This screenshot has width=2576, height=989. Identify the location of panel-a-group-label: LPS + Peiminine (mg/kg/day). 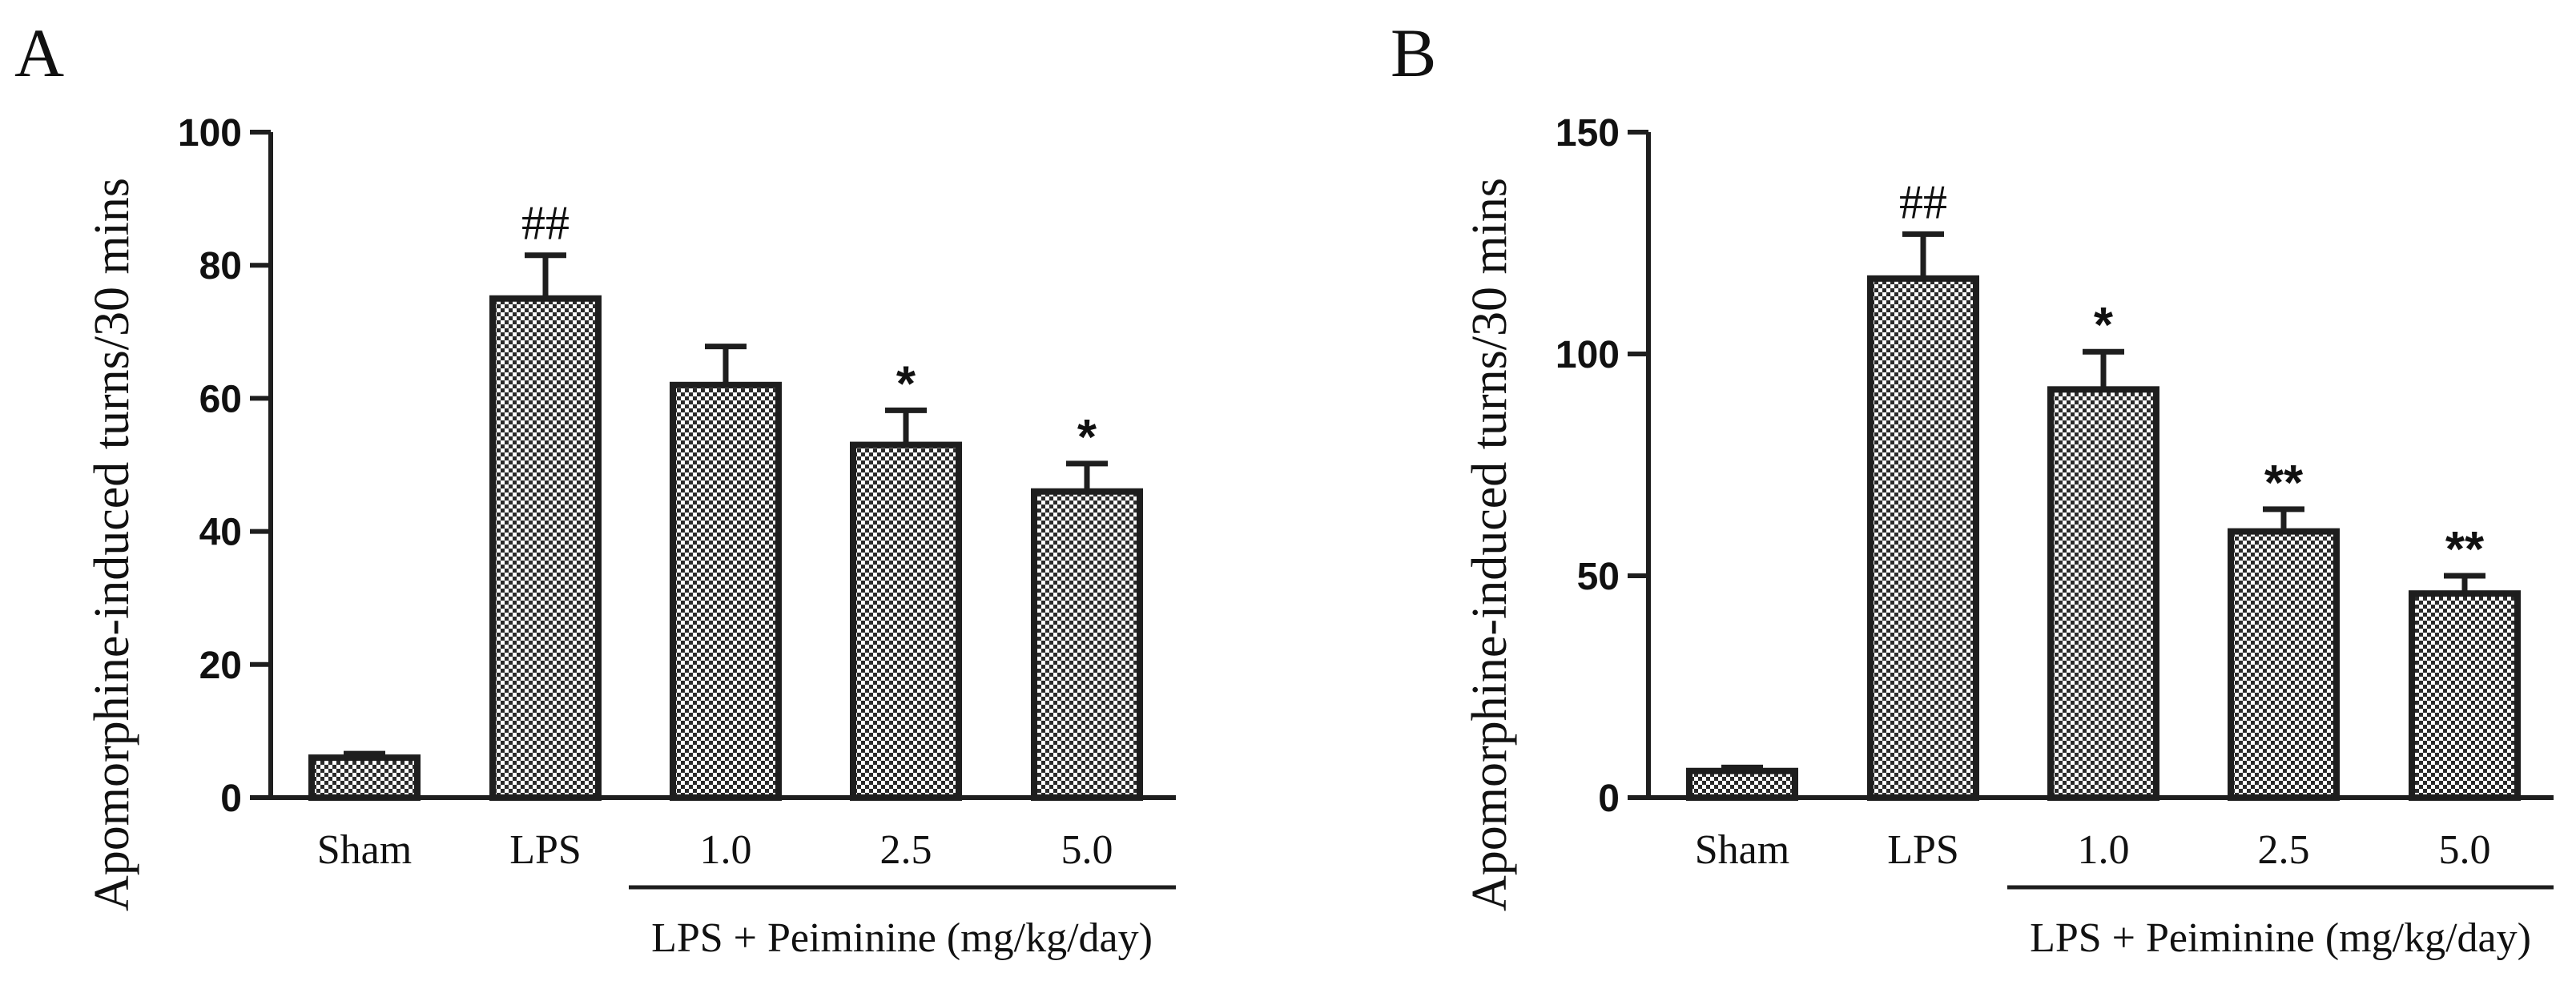
(902, 938).